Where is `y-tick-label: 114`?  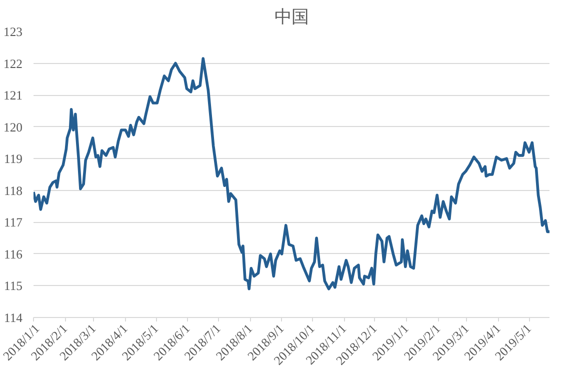
y-tick-label: 114 is located at coordinates (14, 318).